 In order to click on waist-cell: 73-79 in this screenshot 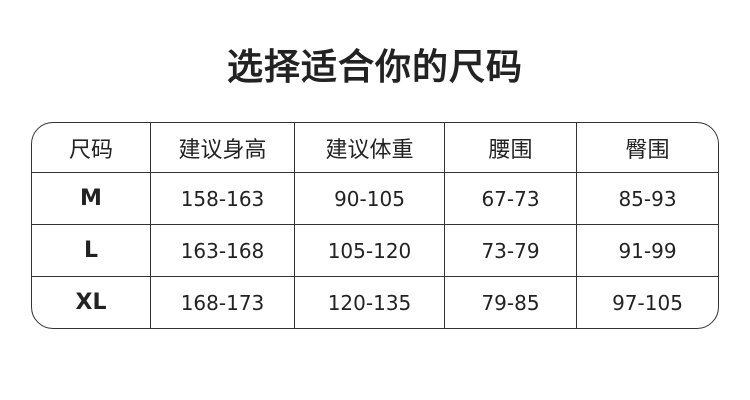, I will do `click(510, 250)`.